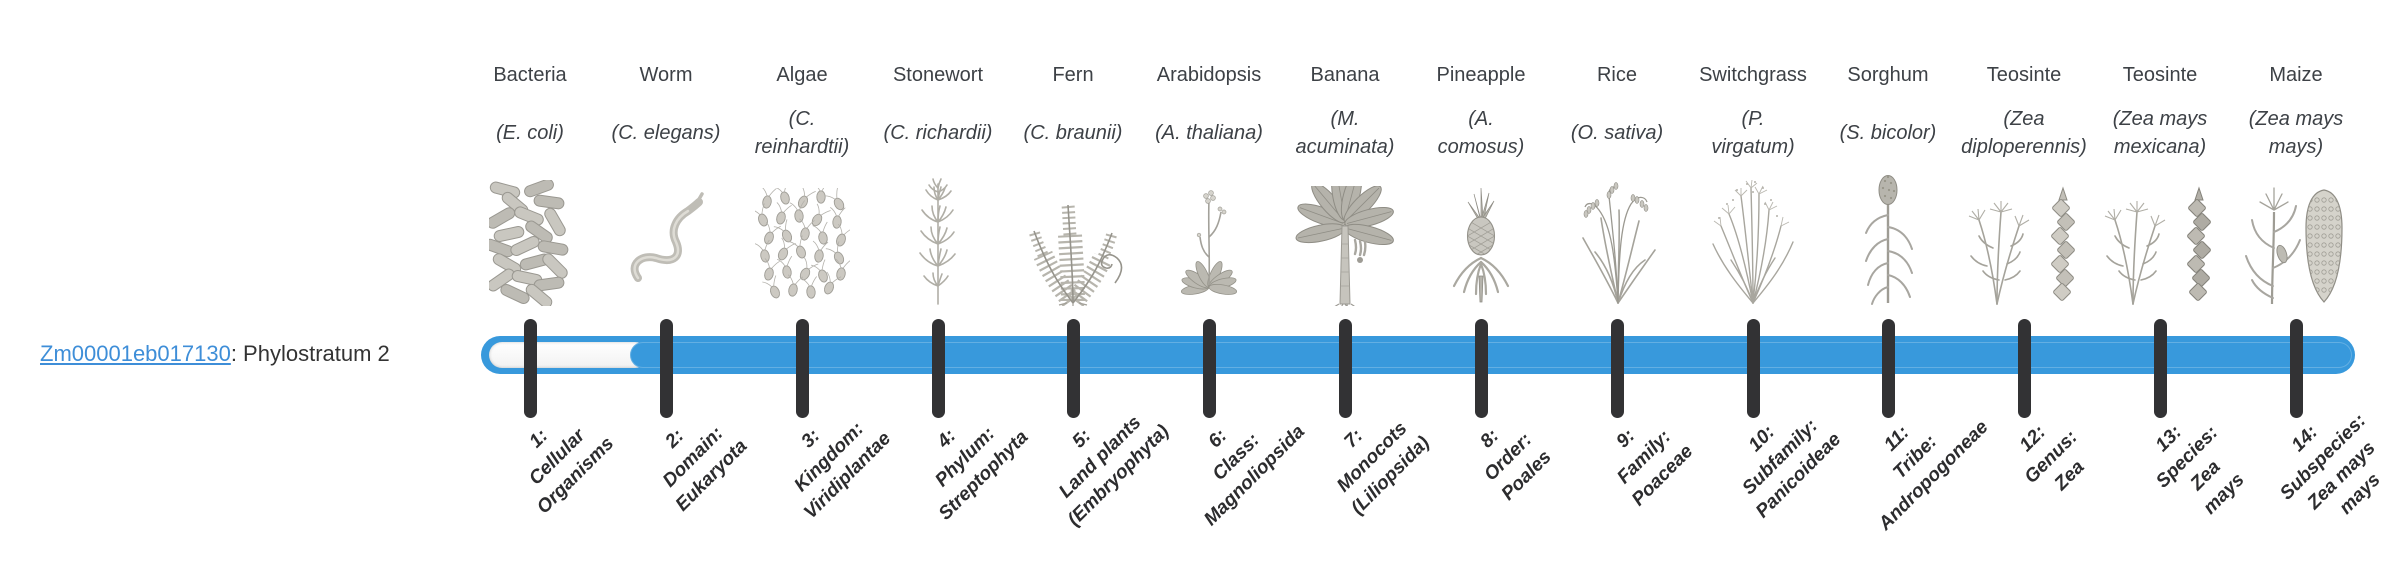 The image size is (2400, 580). Describe the element at coordinates (938, 75) in the screenshot. I see `organism-name: Stonewort` at that location.